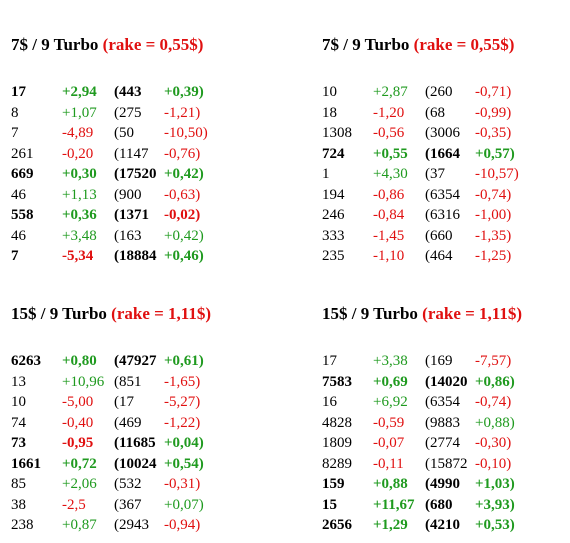 The image size is (570, 543). I want to click on total-delta: +0,61), so click(184, 361).